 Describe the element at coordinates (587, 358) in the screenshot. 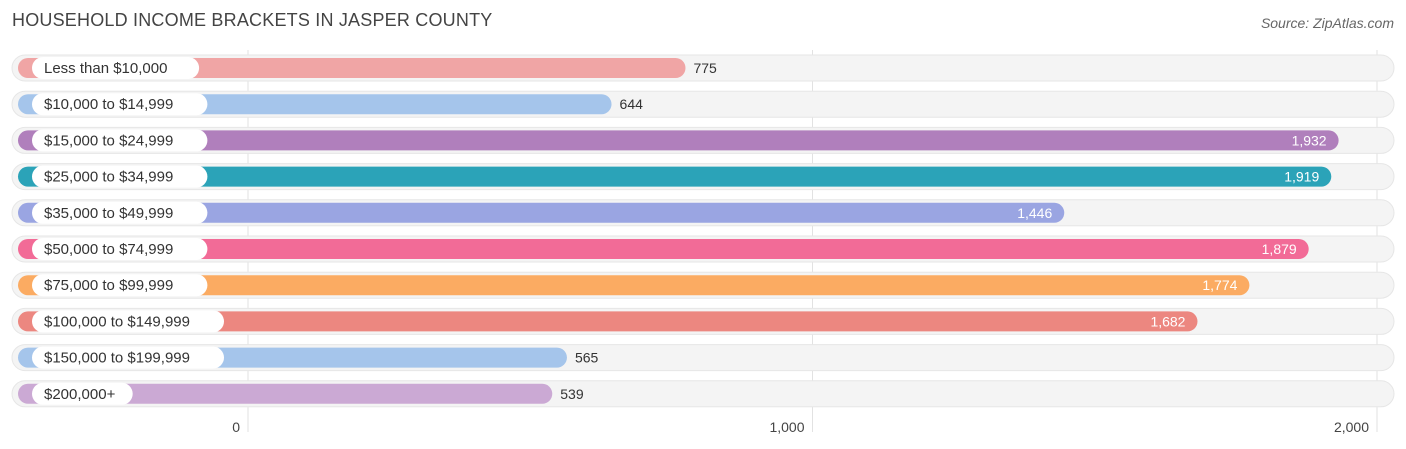

I see `value-label: 565` at that location.